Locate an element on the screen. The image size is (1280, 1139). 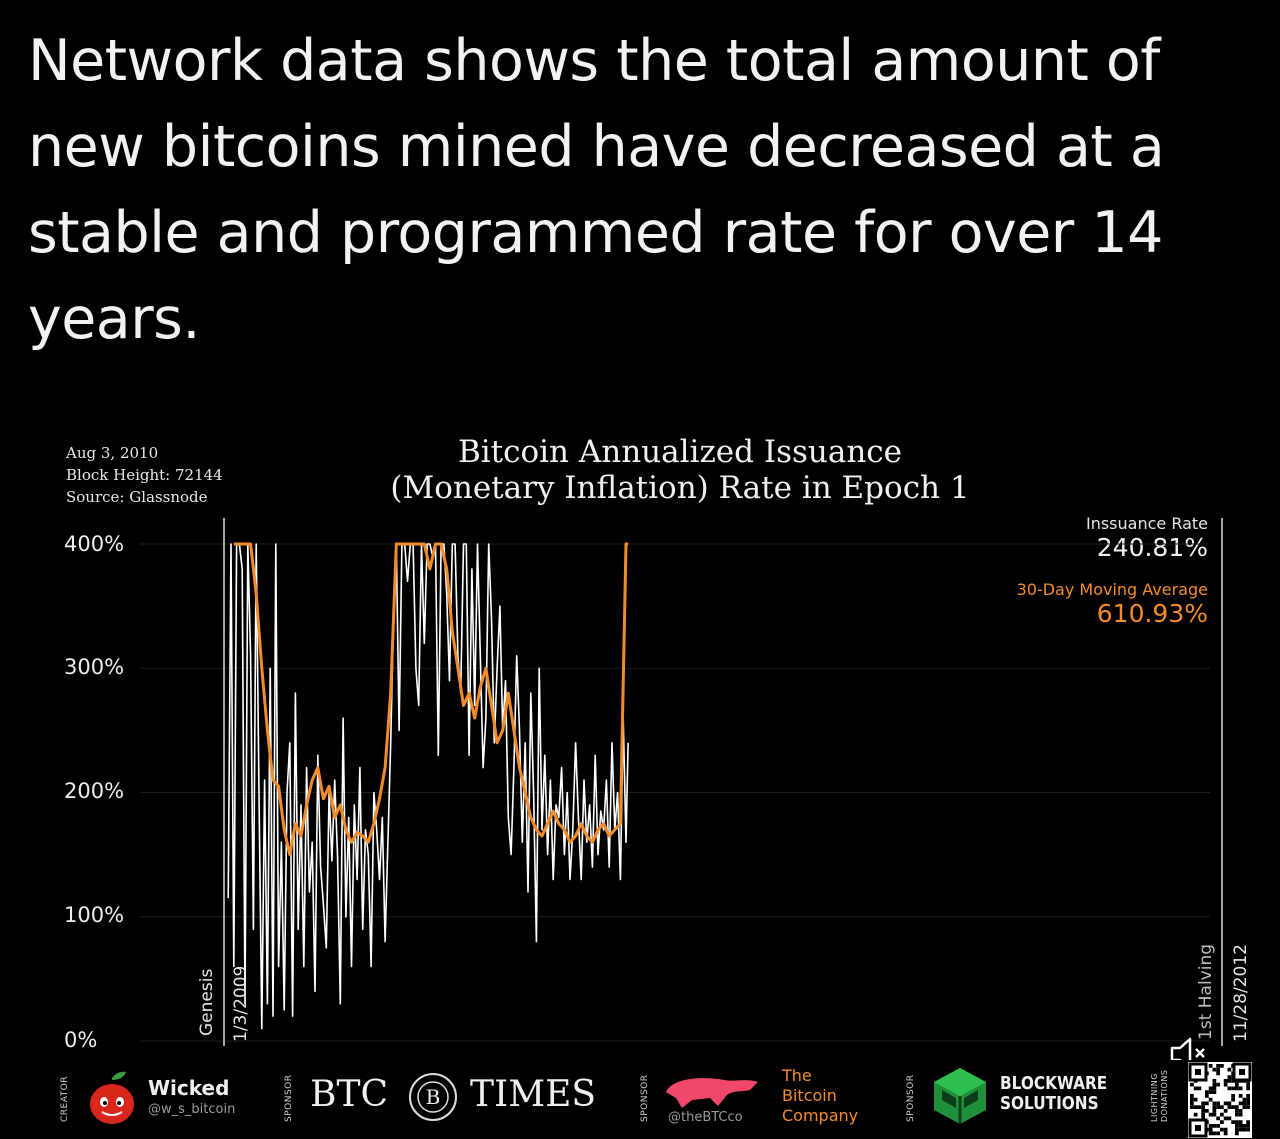
bitcoin-company-name-line: The is located at coordinates (797, 1075).